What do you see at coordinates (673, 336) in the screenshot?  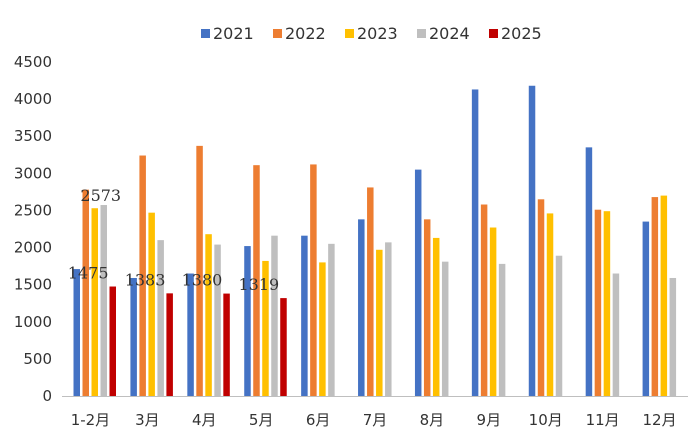 I see `bar-2024-12月` at bounding box center [673, 336].